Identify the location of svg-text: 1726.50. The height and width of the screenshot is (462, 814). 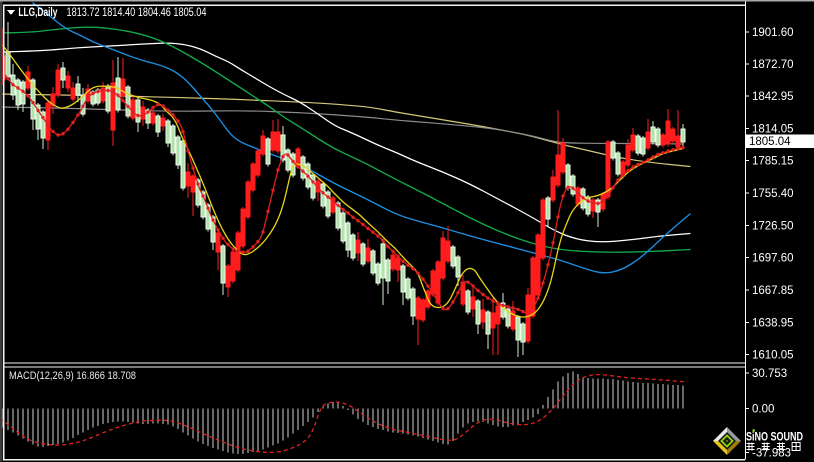
(773, 226).